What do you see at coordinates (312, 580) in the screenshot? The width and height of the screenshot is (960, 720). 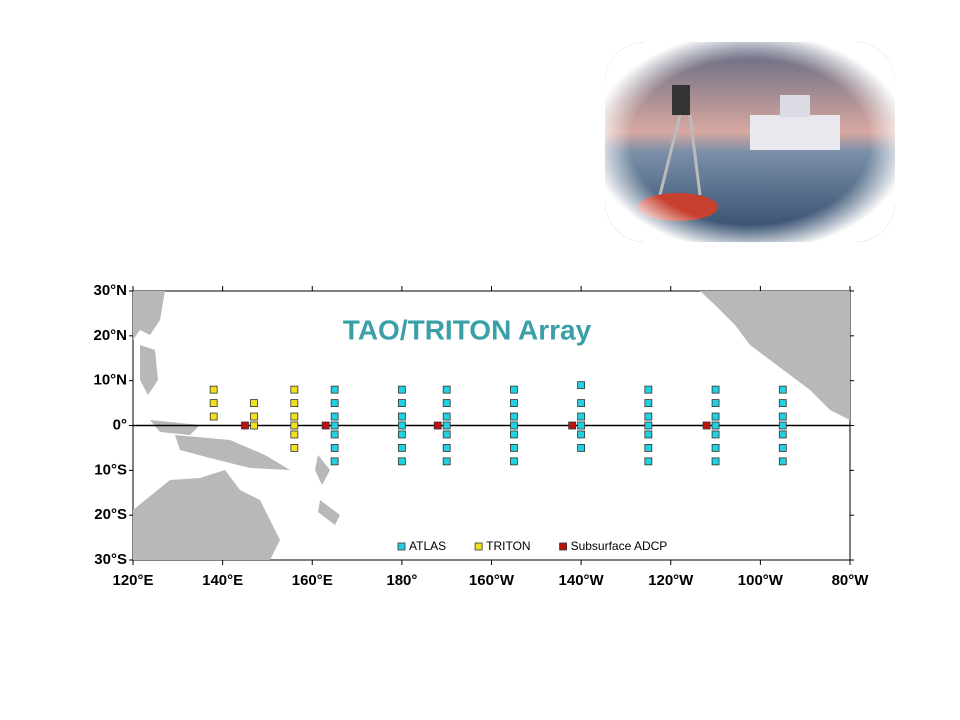 I see `x-tick-label: 160°E` at bounding box center [312, 580].